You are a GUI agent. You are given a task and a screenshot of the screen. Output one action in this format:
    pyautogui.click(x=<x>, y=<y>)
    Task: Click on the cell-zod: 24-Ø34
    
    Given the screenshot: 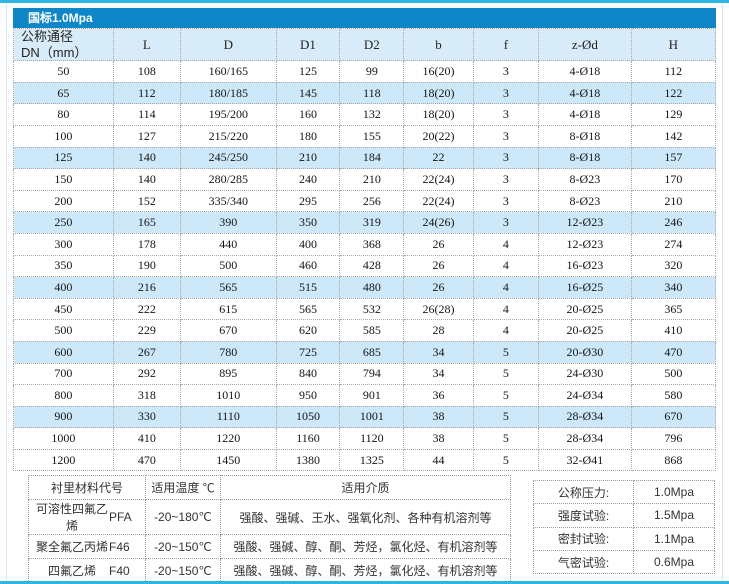 What is the action you would take?
    pyautogui.click(x=585, y=395)
    